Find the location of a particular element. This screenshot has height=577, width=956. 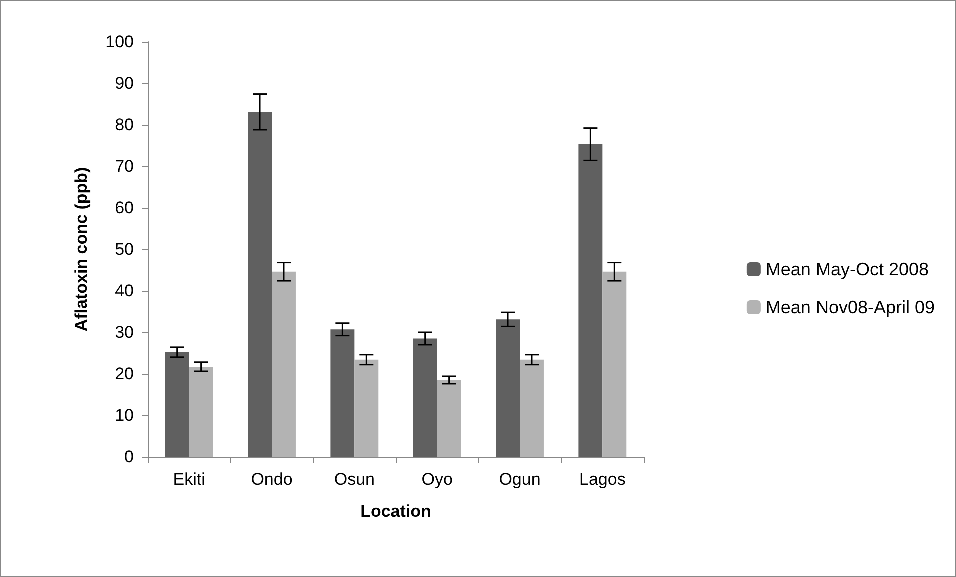

x-axis-title: Location is located at coordinates (396, 511).